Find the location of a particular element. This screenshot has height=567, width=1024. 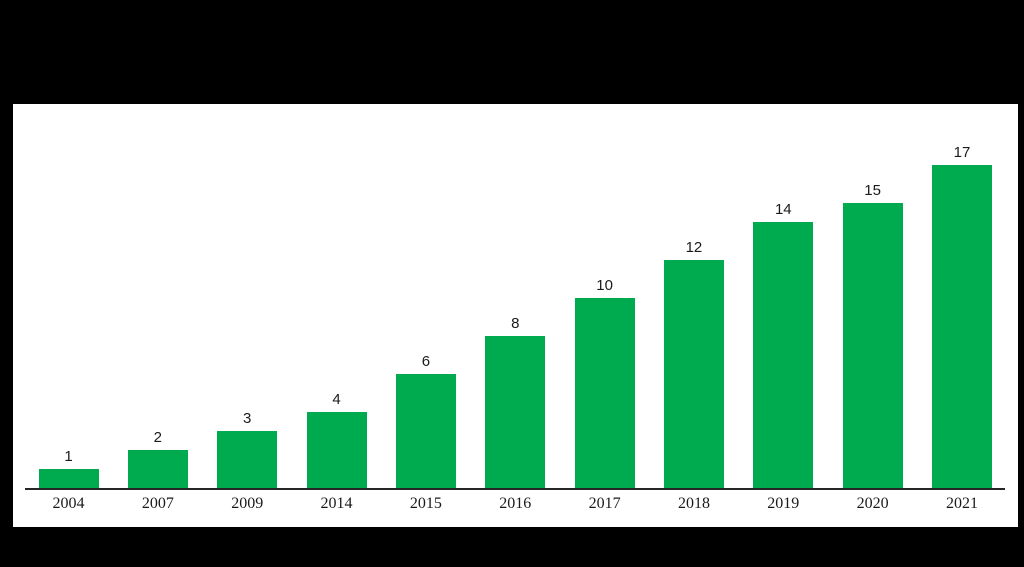

bar-value-label-2016: 8 is located at coordinates (515, 323).